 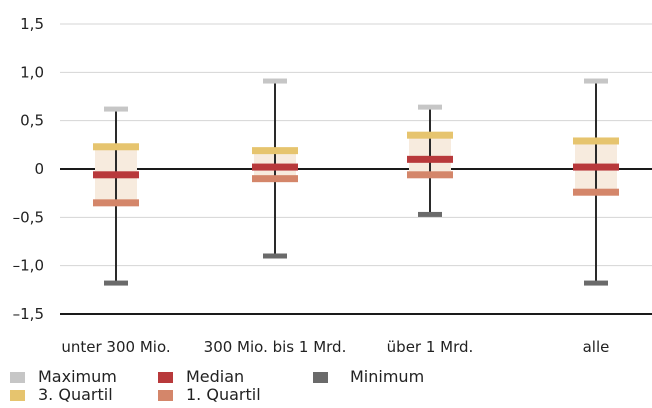 I want to click on y-tick-label: 0, so click(x=39, y=169).